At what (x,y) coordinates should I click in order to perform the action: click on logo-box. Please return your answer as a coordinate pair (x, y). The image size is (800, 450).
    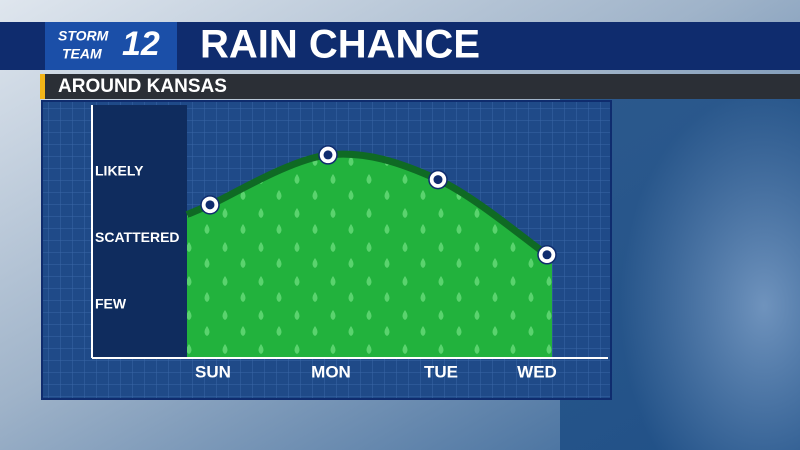
    Looking at the image, I should click on (111, 46).